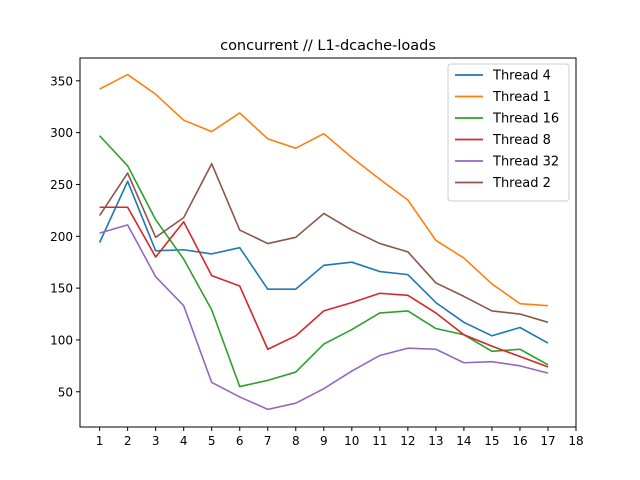  What do you see at coordinates (61, 289) in the screenshot?
I see `y-tick-label: 150` at bounding box center [61, 289].